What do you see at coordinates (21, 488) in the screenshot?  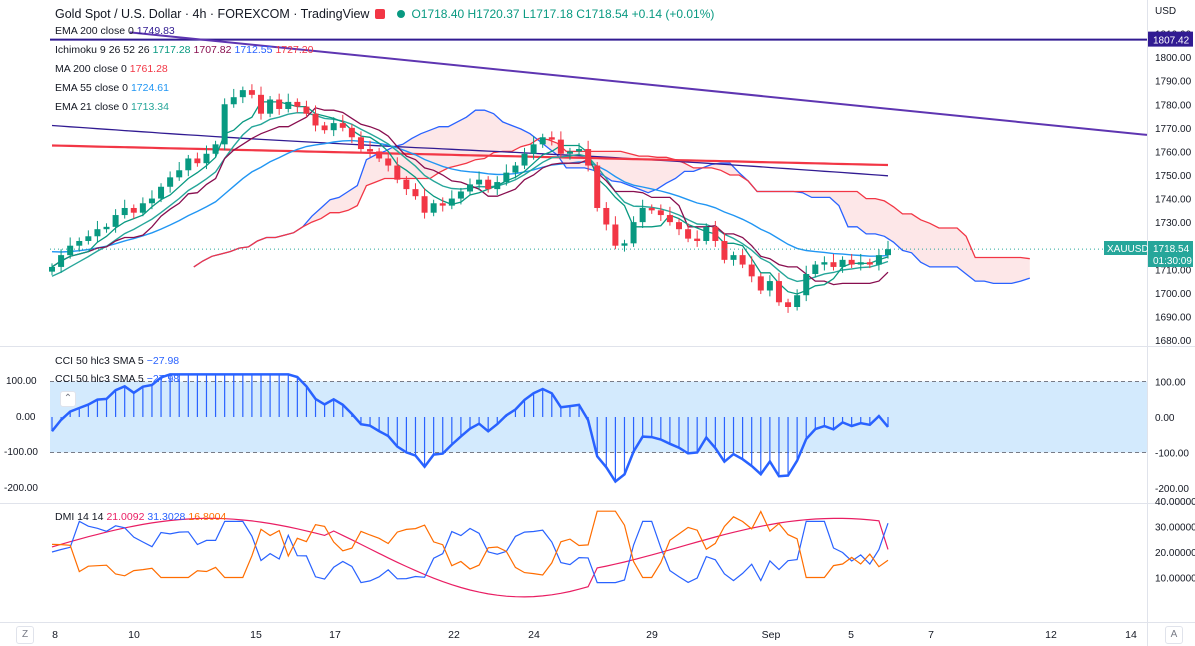 I see `cci-left-label-m200: -200.00` at bounding box center [21, 488].